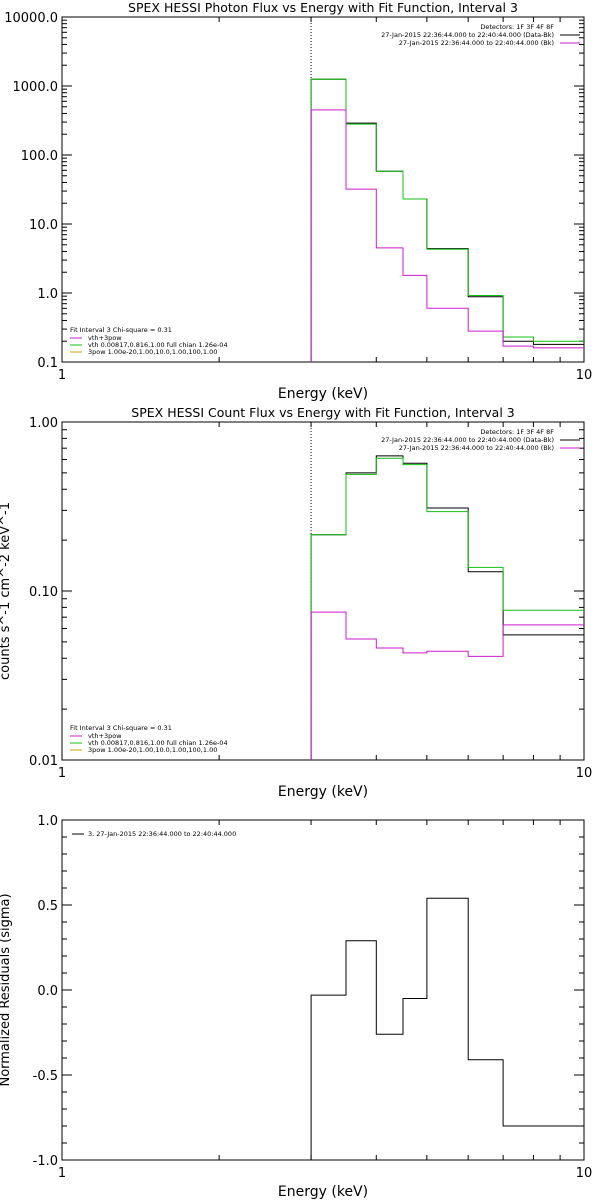 This screenshot has width=600, height=1200. I want to click on y-tick-label: -1.0, so click(45, 1161).